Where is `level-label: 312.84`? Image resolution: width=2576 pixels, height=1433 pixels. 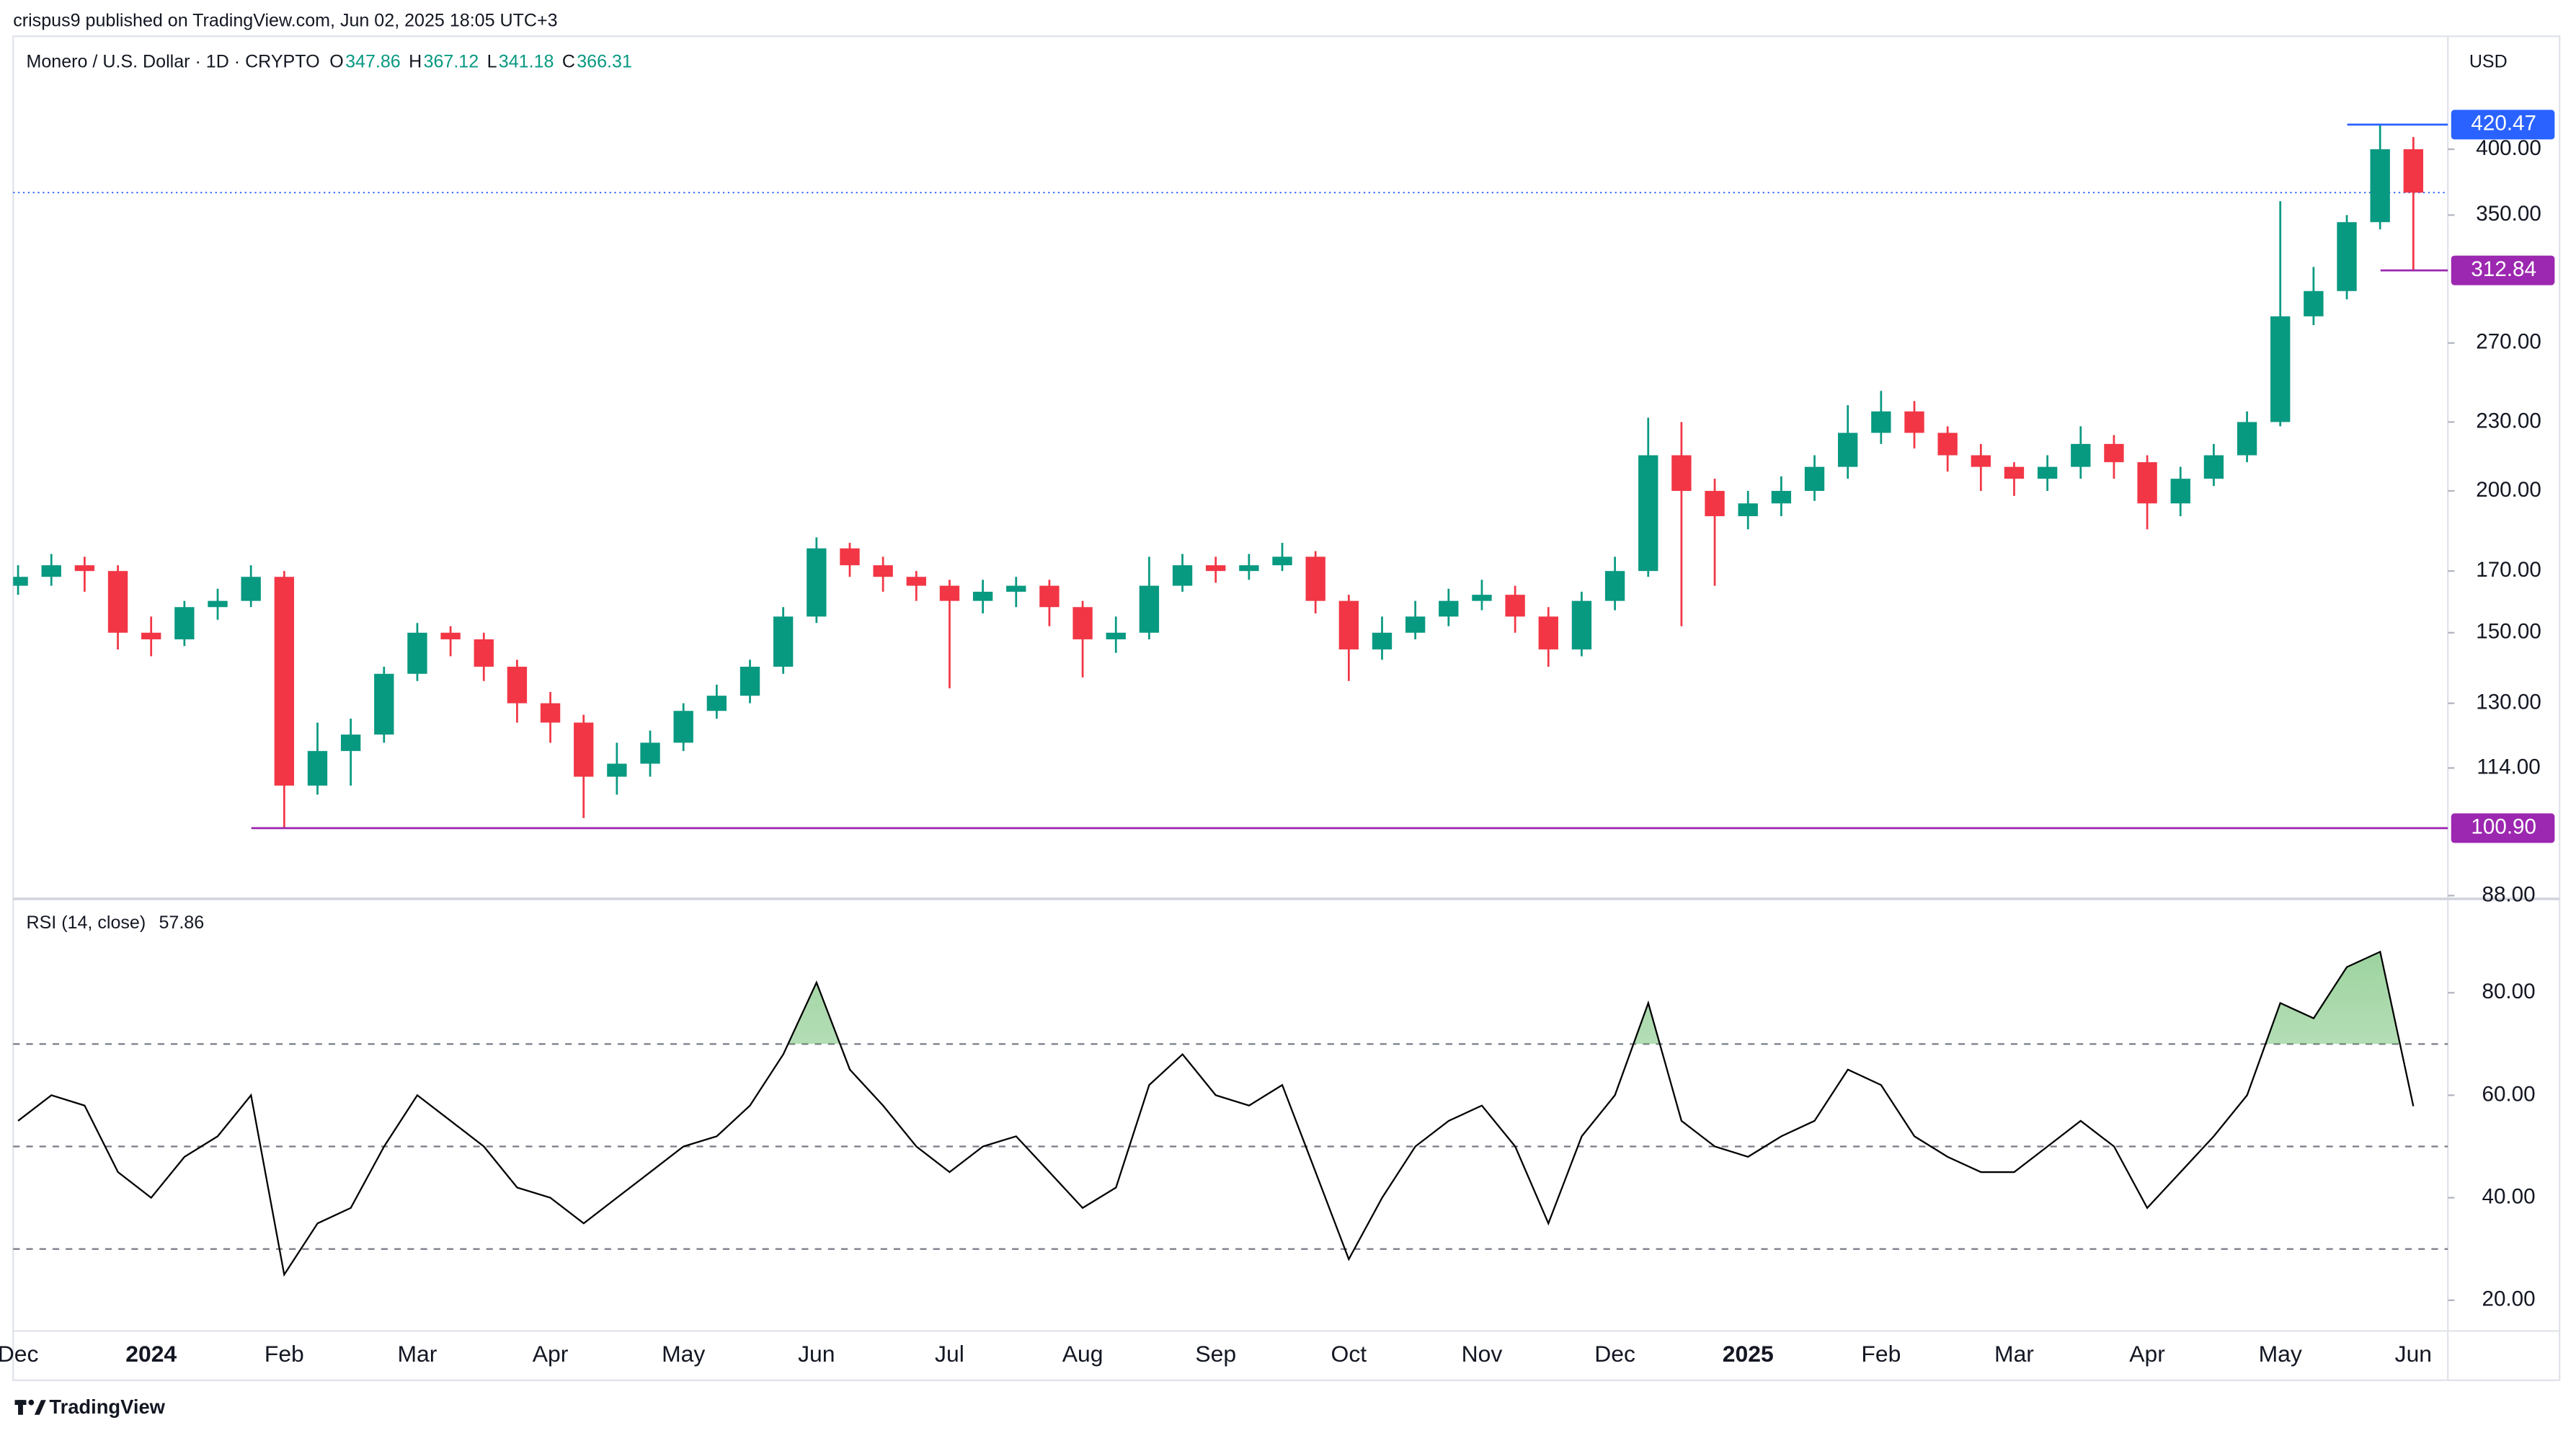
level-label: 312.84 is located at coordinates (2503, 269).